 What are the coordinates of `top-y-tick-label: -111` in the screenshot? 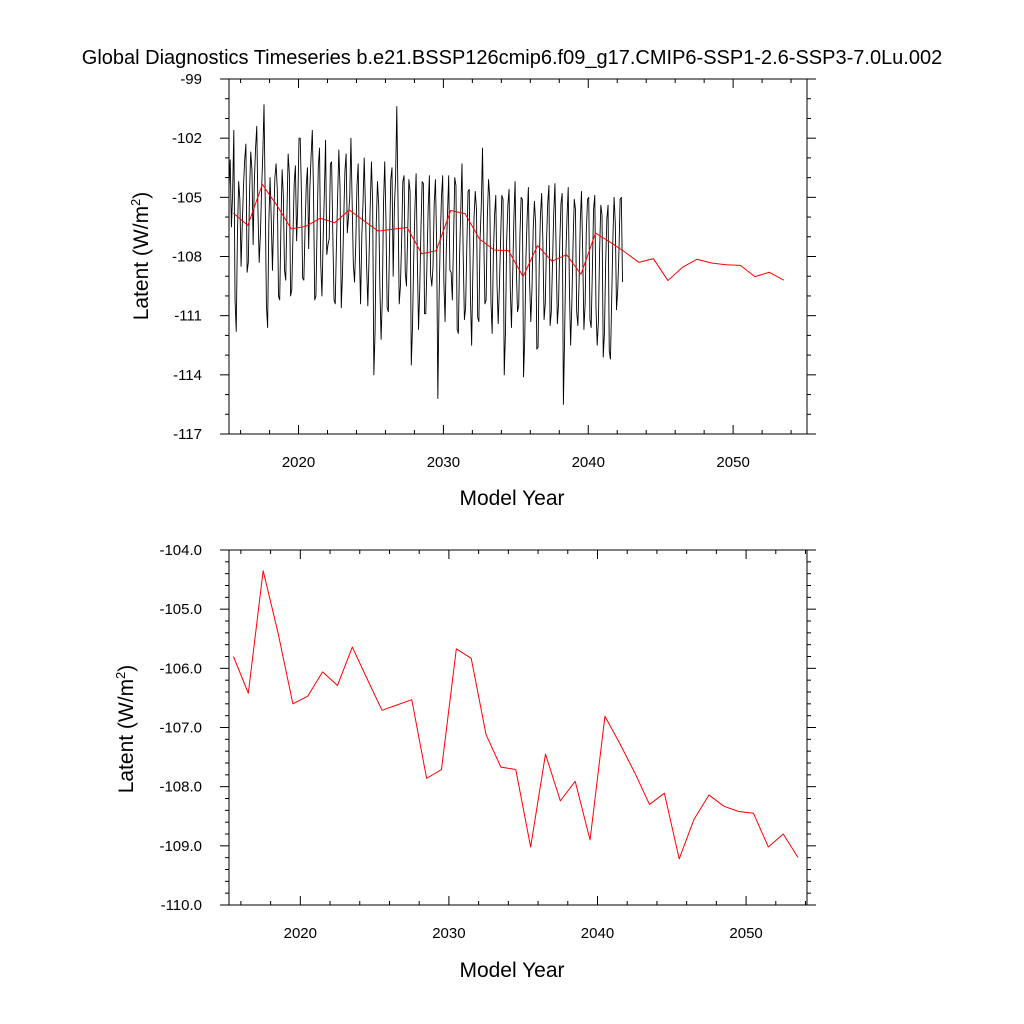 It's located at (188, 316).